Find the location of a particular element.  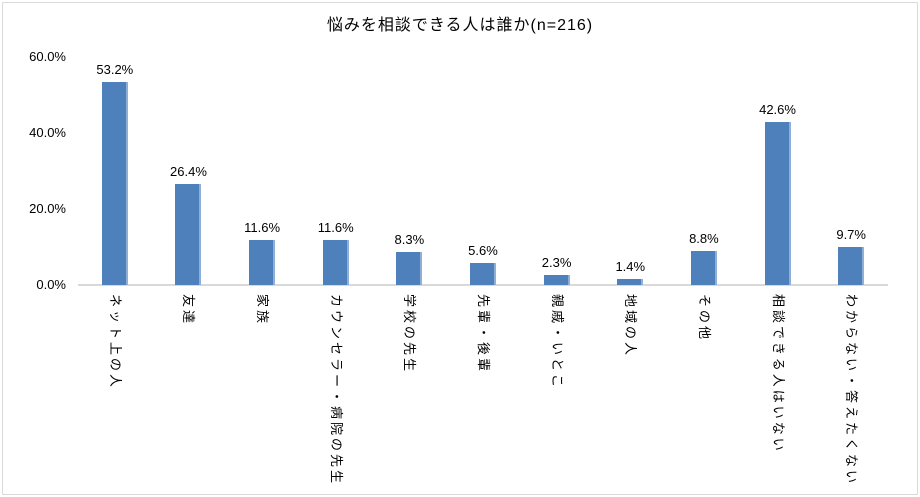

bar-data-label: 5.6% is located at coordinates (483, 250).